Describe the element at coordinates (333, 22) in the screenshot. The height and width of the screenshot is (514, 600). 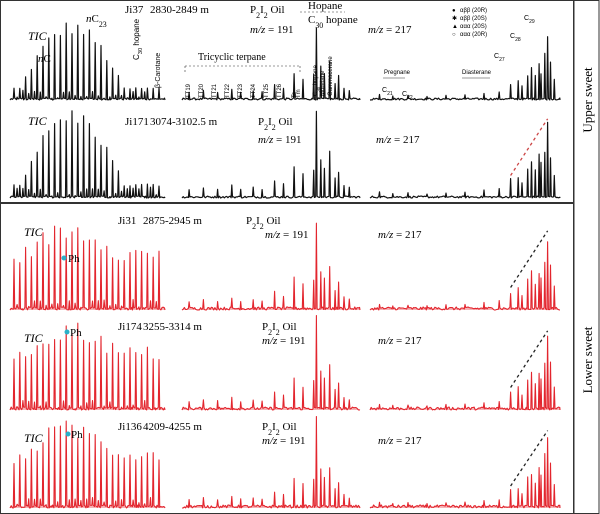
I see `c30-hopane-header: C30 hopane` at that location.